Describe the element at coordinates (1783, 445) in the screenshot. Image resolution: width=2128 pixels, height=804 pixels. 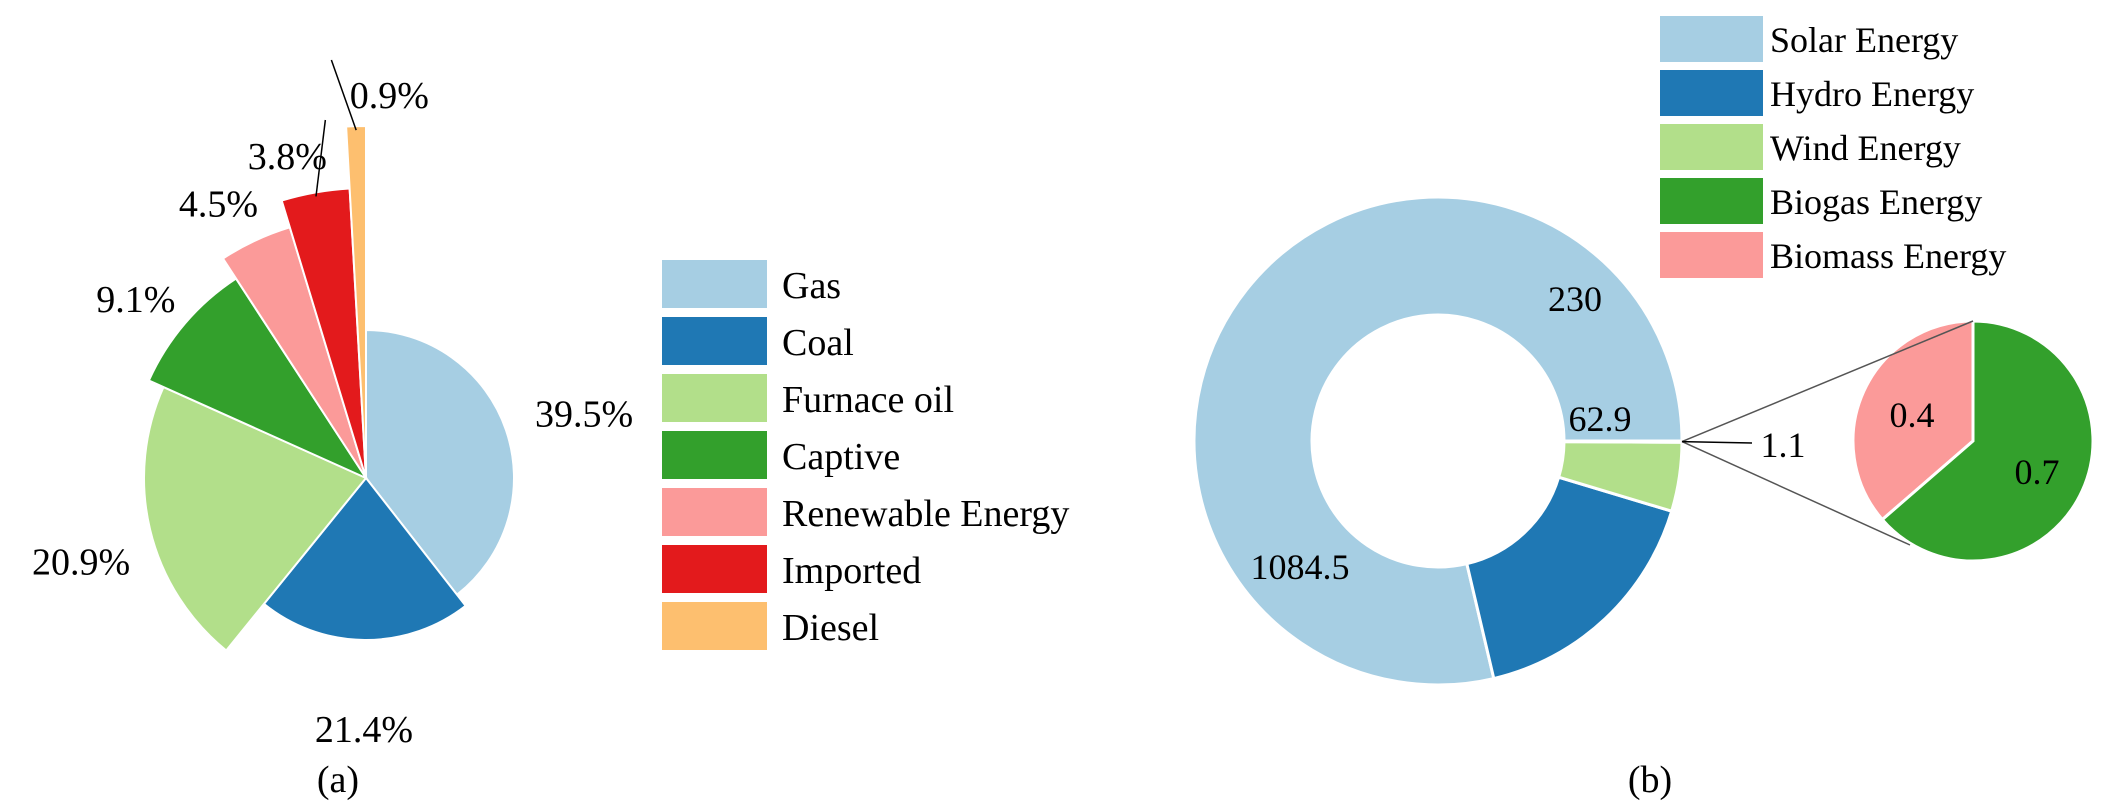
I see `donut-label-biogas-biomass: 1.1` at that location.